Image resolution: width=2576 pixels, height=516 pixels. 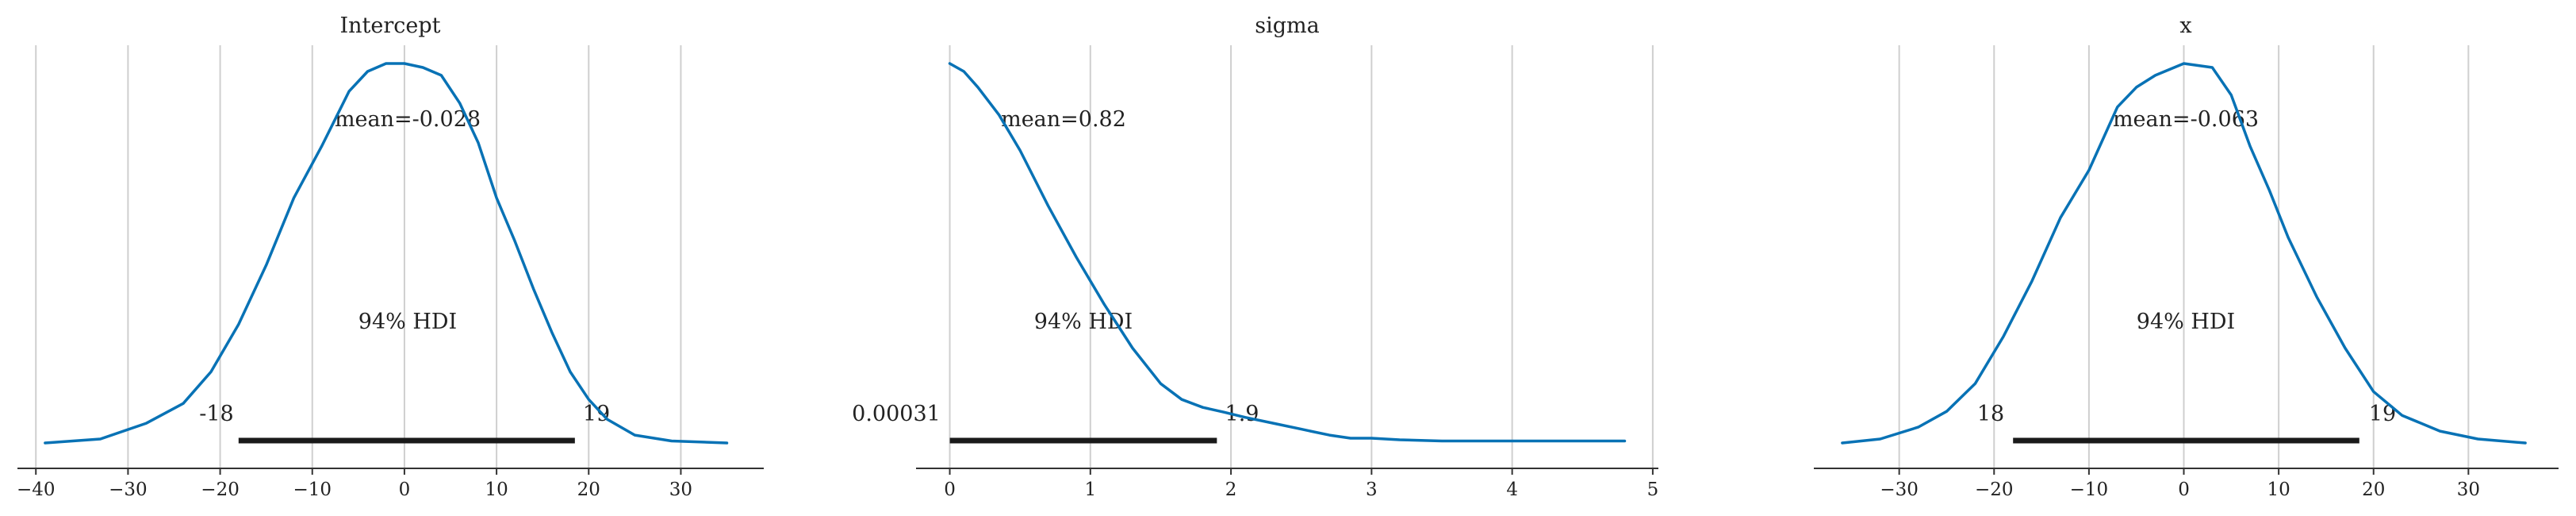 What do you see at coordinates (1090, 490) in the screenshot?
I see `x-tick-label: 1` at bounding box center [1090, 490].